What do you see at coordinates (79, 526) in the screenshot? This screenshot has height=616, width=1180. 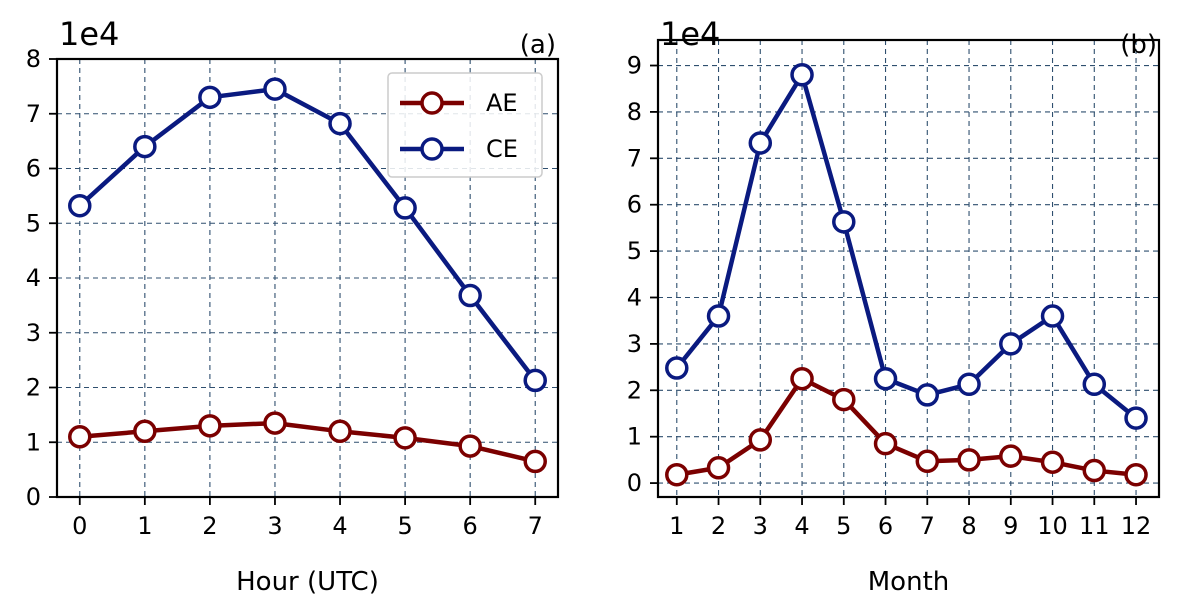 I see `x-tick-label: 0` at bounding box center [79, 526].